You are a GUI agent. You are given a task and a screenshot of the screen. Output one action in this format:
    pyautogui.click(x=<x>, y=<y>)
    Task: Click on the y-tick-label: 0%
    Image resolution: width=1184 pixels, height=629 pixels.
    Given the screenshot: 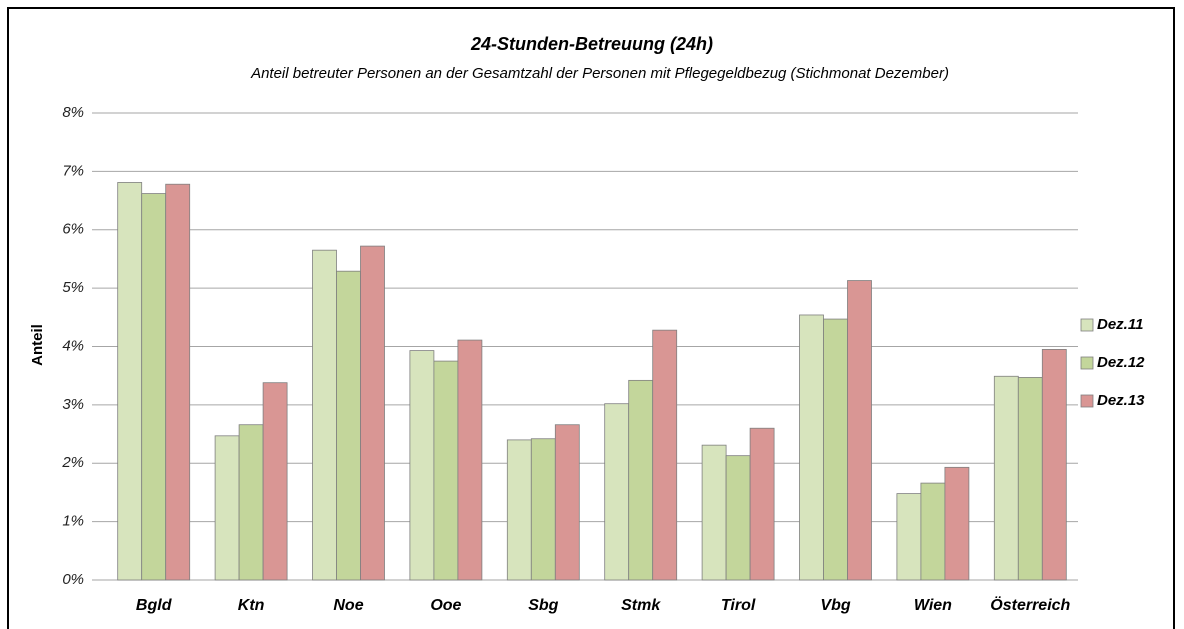 What is the action you would take?
    pyautogui.click(x=73, y=579)
    